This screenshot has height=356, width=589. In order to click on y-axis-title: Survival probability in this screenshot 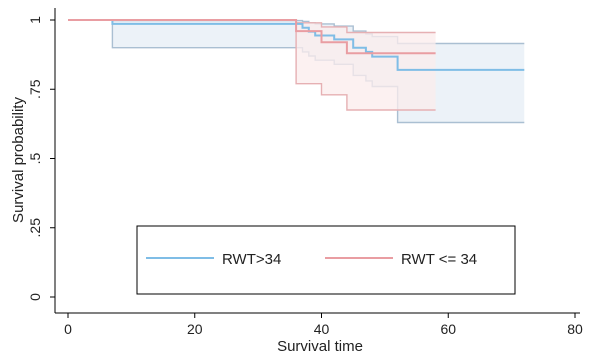, I will do `click(18, 160)`.